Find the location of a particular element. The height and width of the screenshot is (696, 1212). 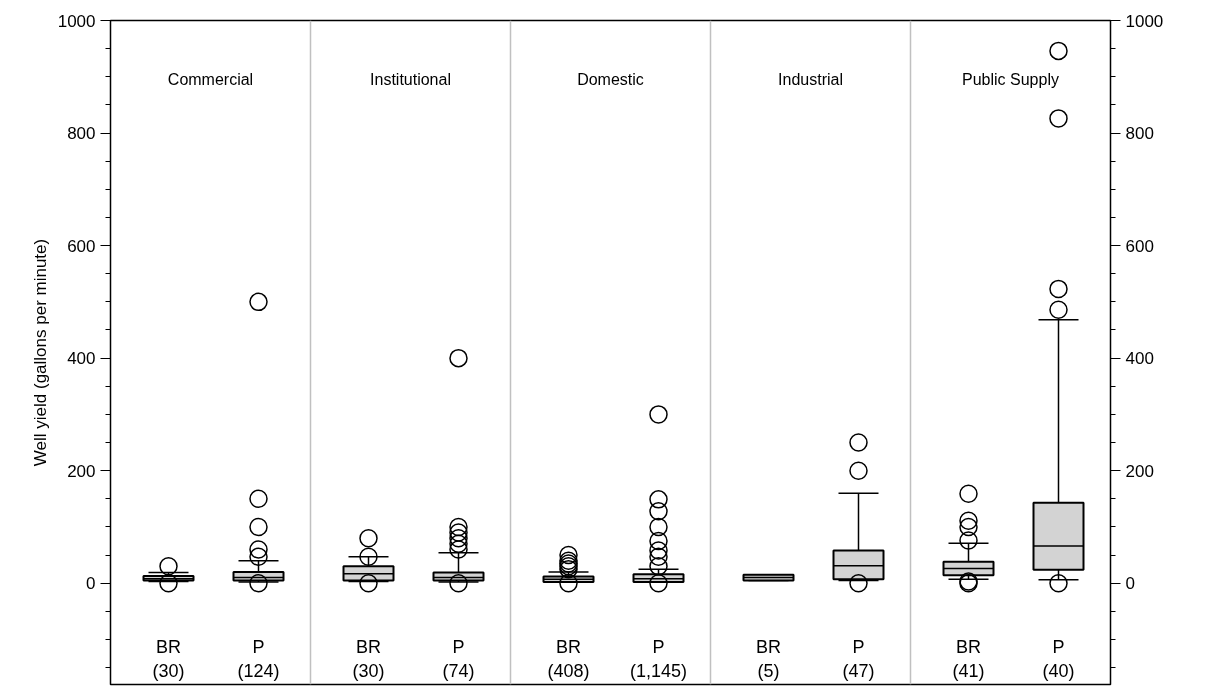

annotation: Public Supply is located at coordinates (1010, 79).